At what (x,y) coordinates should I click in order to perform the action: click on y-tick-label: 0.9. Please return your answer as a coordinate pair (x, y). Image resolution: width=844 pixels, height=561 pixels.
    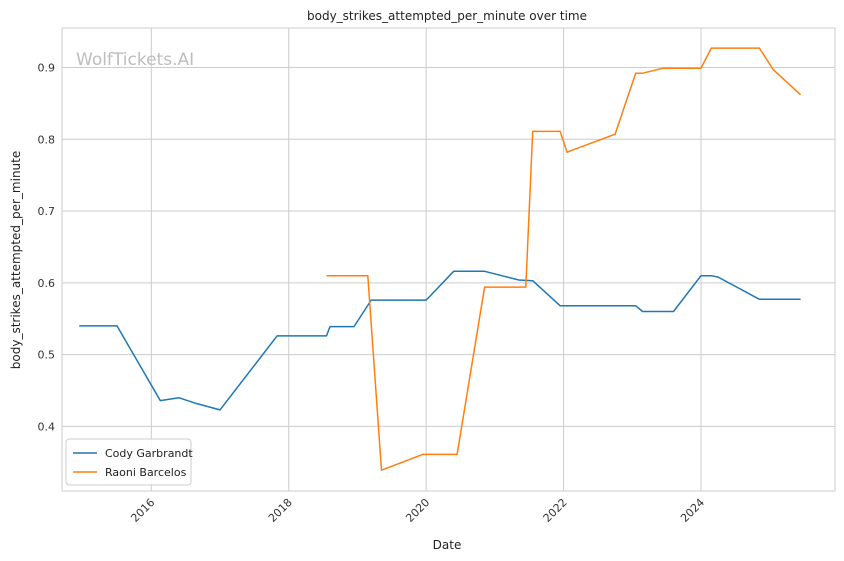
    Looking at the image, I should click on (47, 67).